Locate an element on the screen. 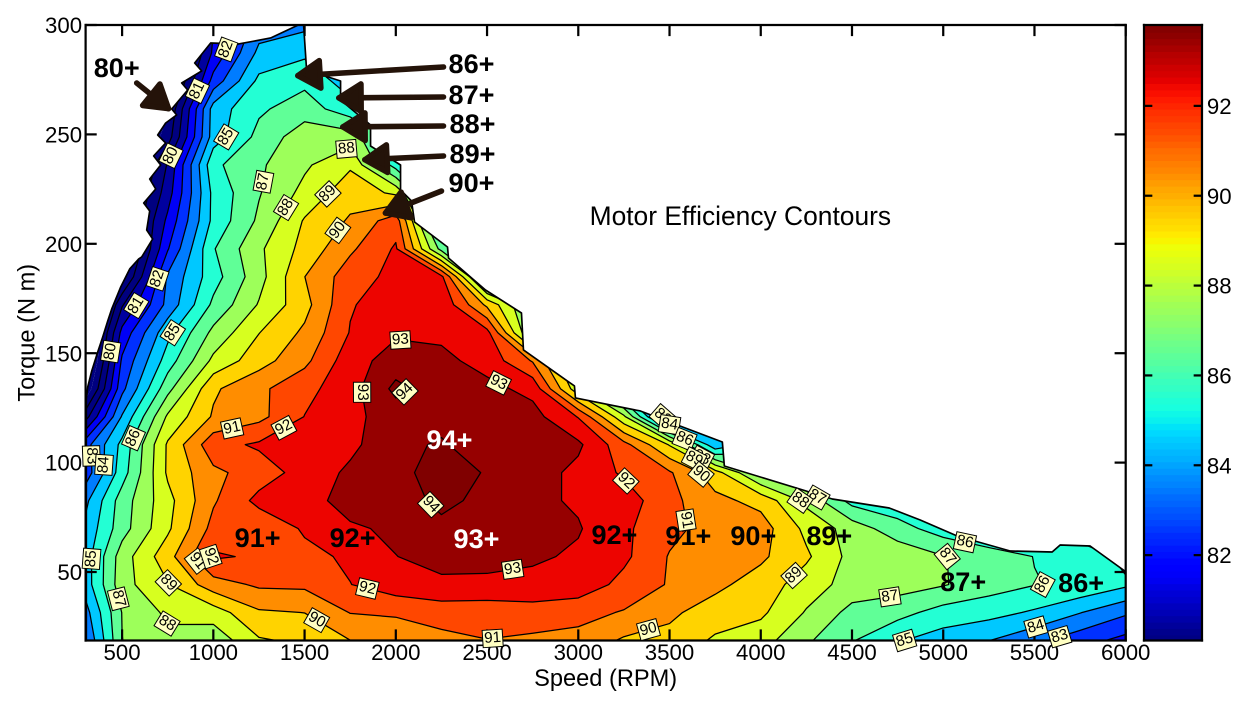 The width and height of the screenshot is (1247, 708). svg-text: 94+ is located at coordinates (450, 439).